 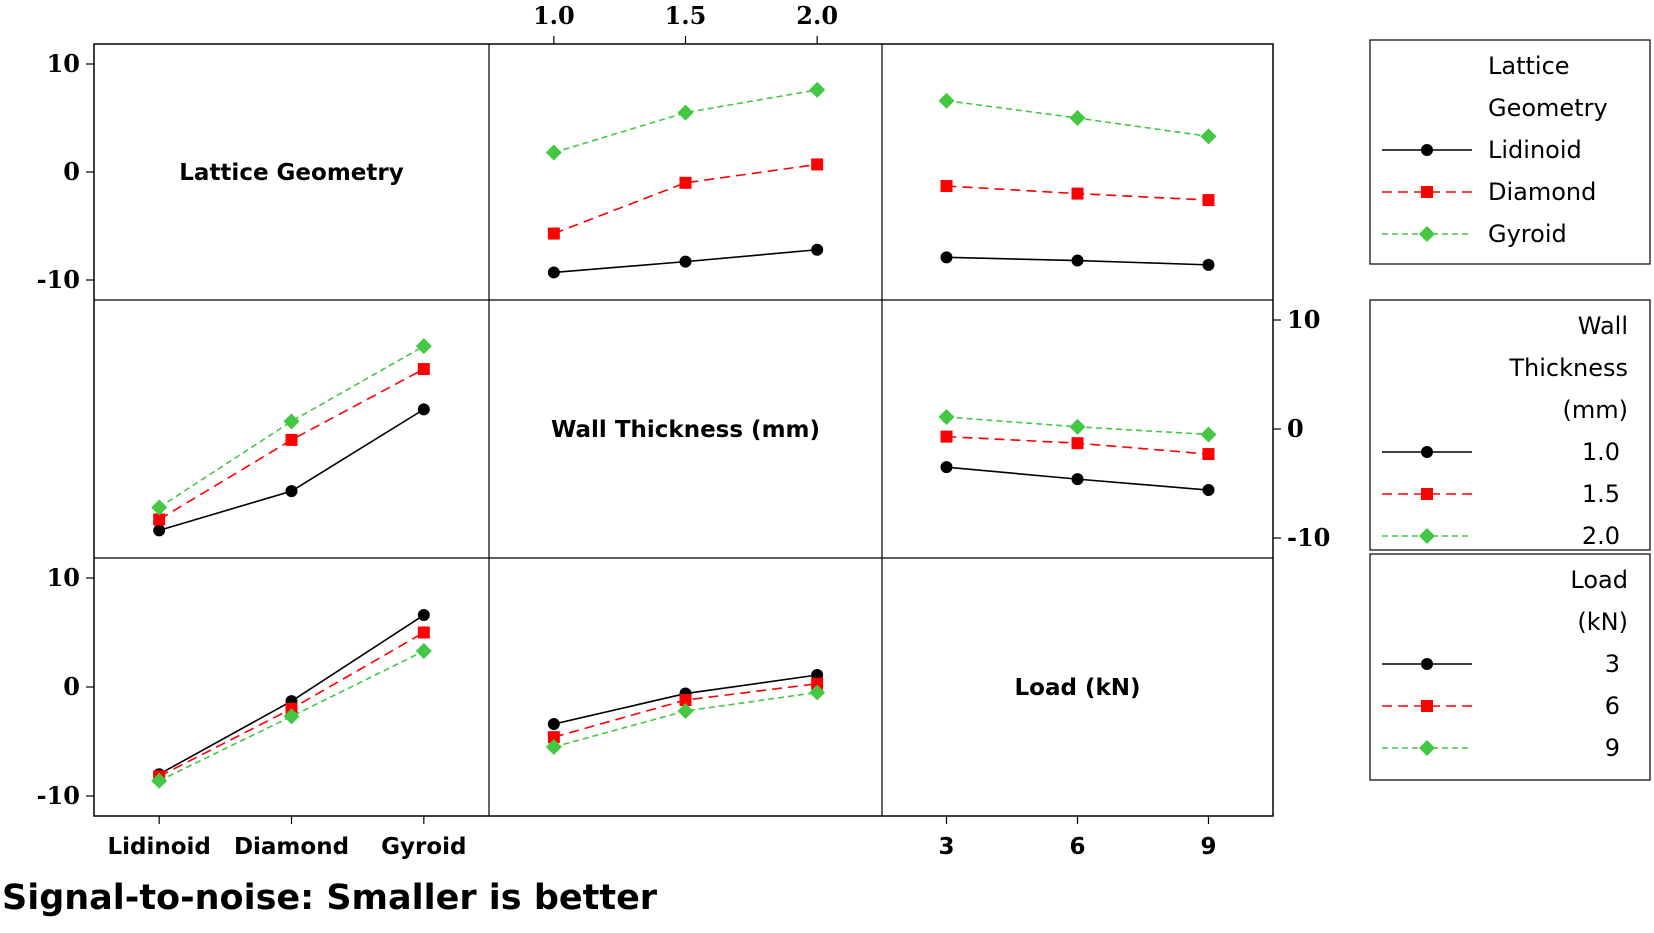 I want to click on factor-label-lattice: Lattice Geometry, so click(x=291, y=173).